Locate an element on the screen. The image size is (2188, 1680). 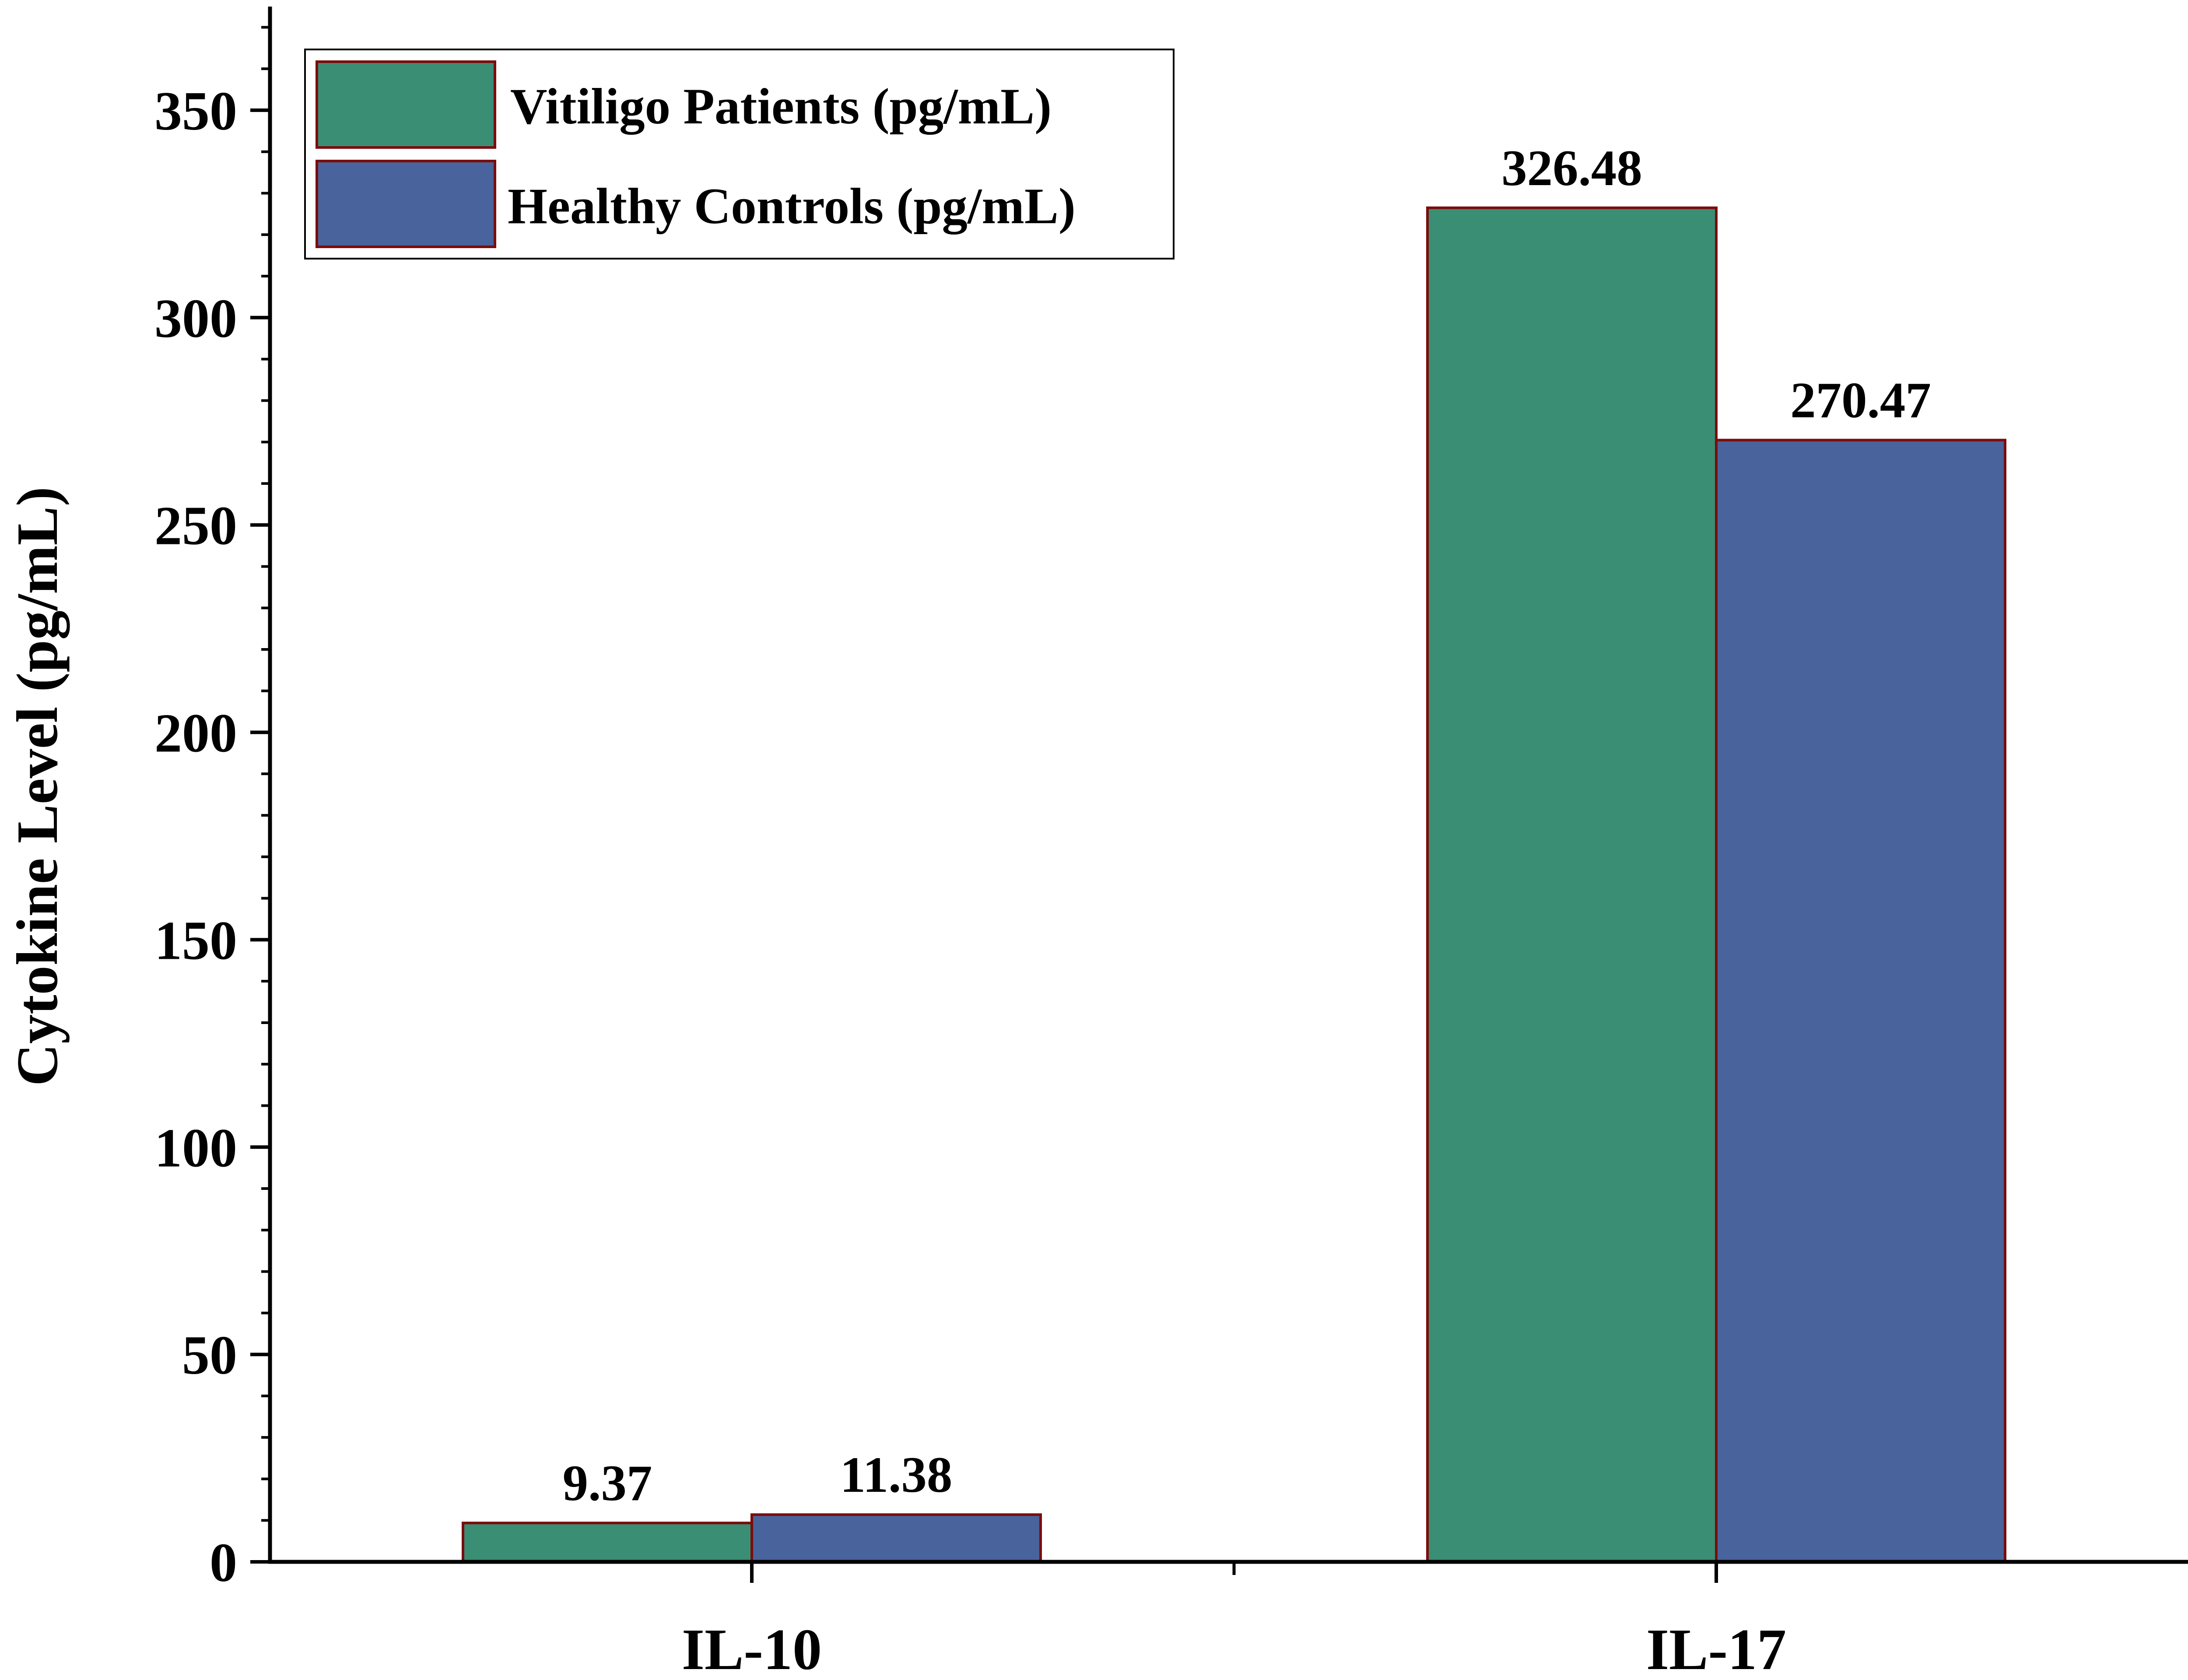
y-ticks-layer: 0 50 100 150 200 250 300 350 is located at coordinates (212, 810).